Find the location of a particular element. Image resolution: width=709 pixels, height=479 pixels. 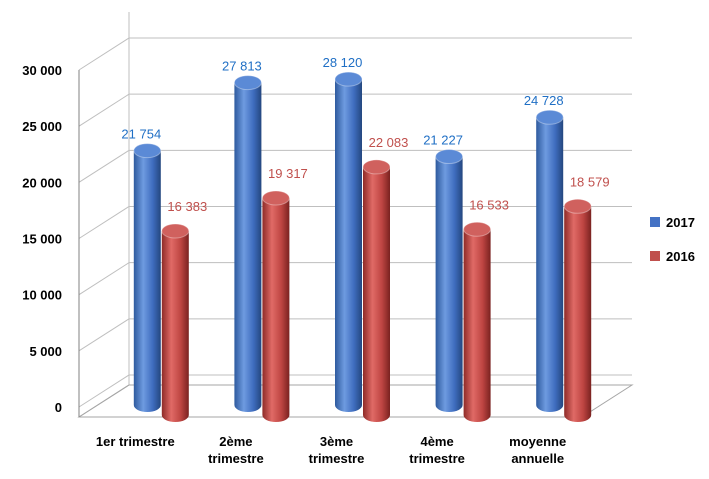

y-tick-label: 10 000 is located at coordinates (42, 295).